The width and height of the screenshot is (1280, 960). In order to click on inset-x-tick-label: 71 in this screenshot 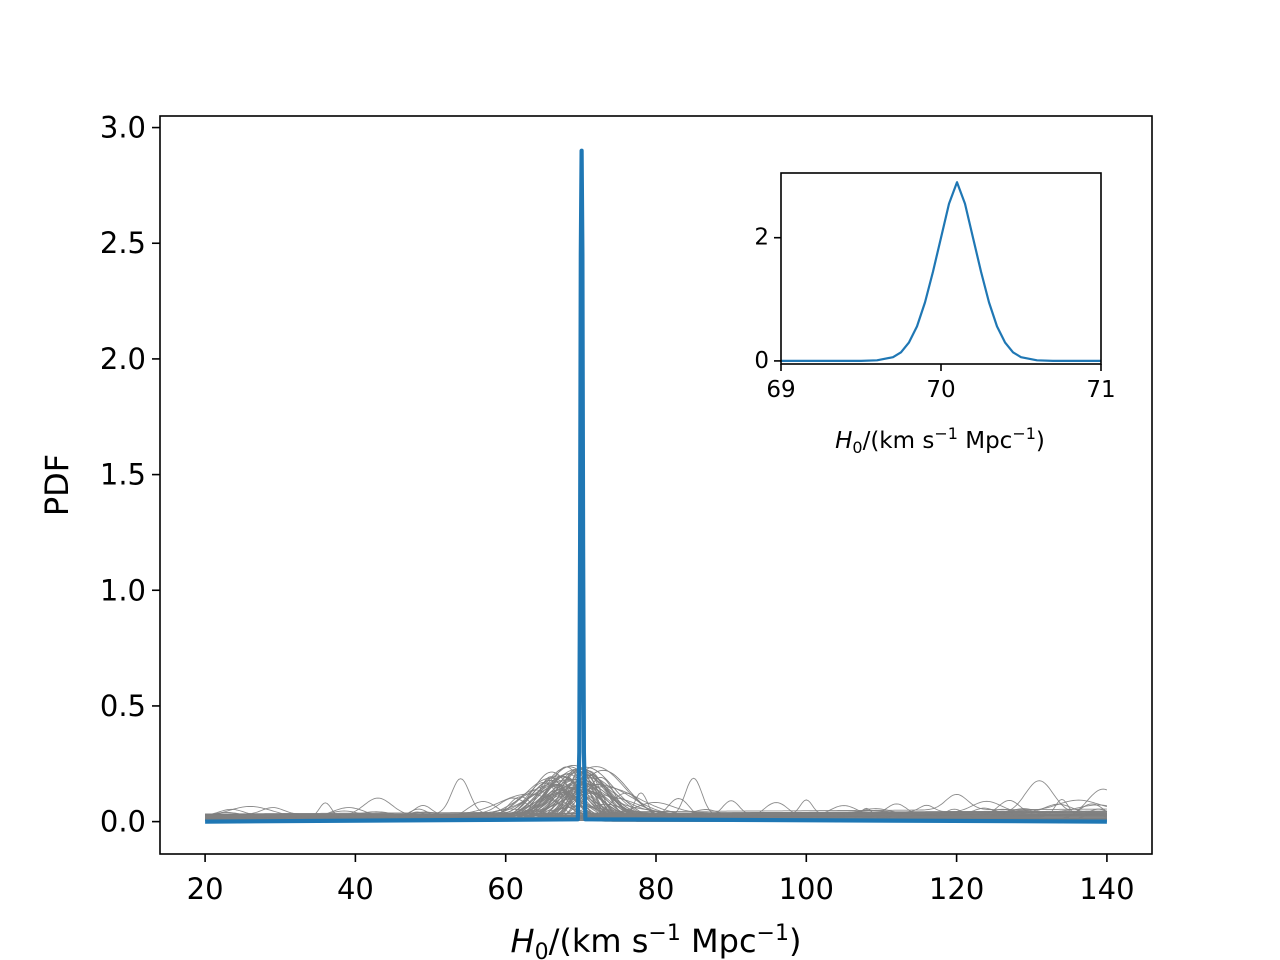, I will do `click(1100, 390)`.